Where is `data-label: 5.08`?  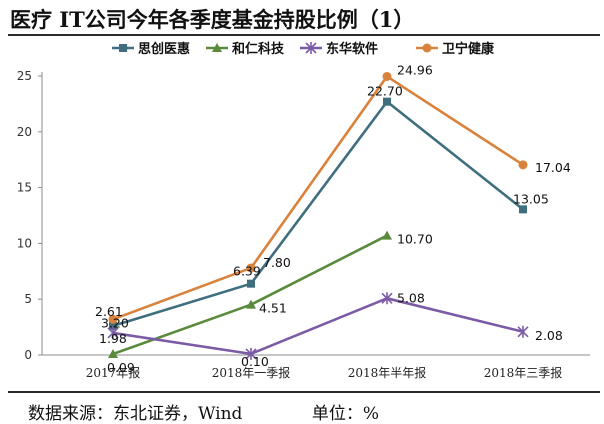
data-label: 5.08 is located at coordinates (411, 297).